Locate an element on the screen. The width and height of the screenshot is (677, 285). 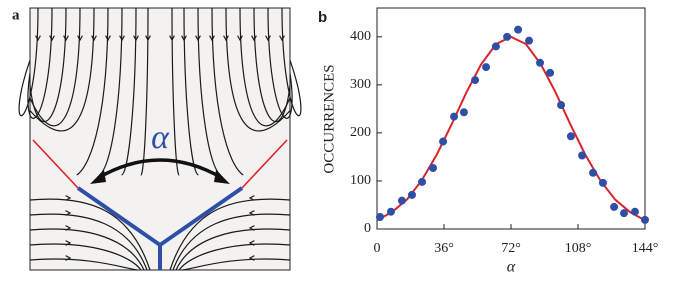
angle-arc is located at coordinates (160, 169).